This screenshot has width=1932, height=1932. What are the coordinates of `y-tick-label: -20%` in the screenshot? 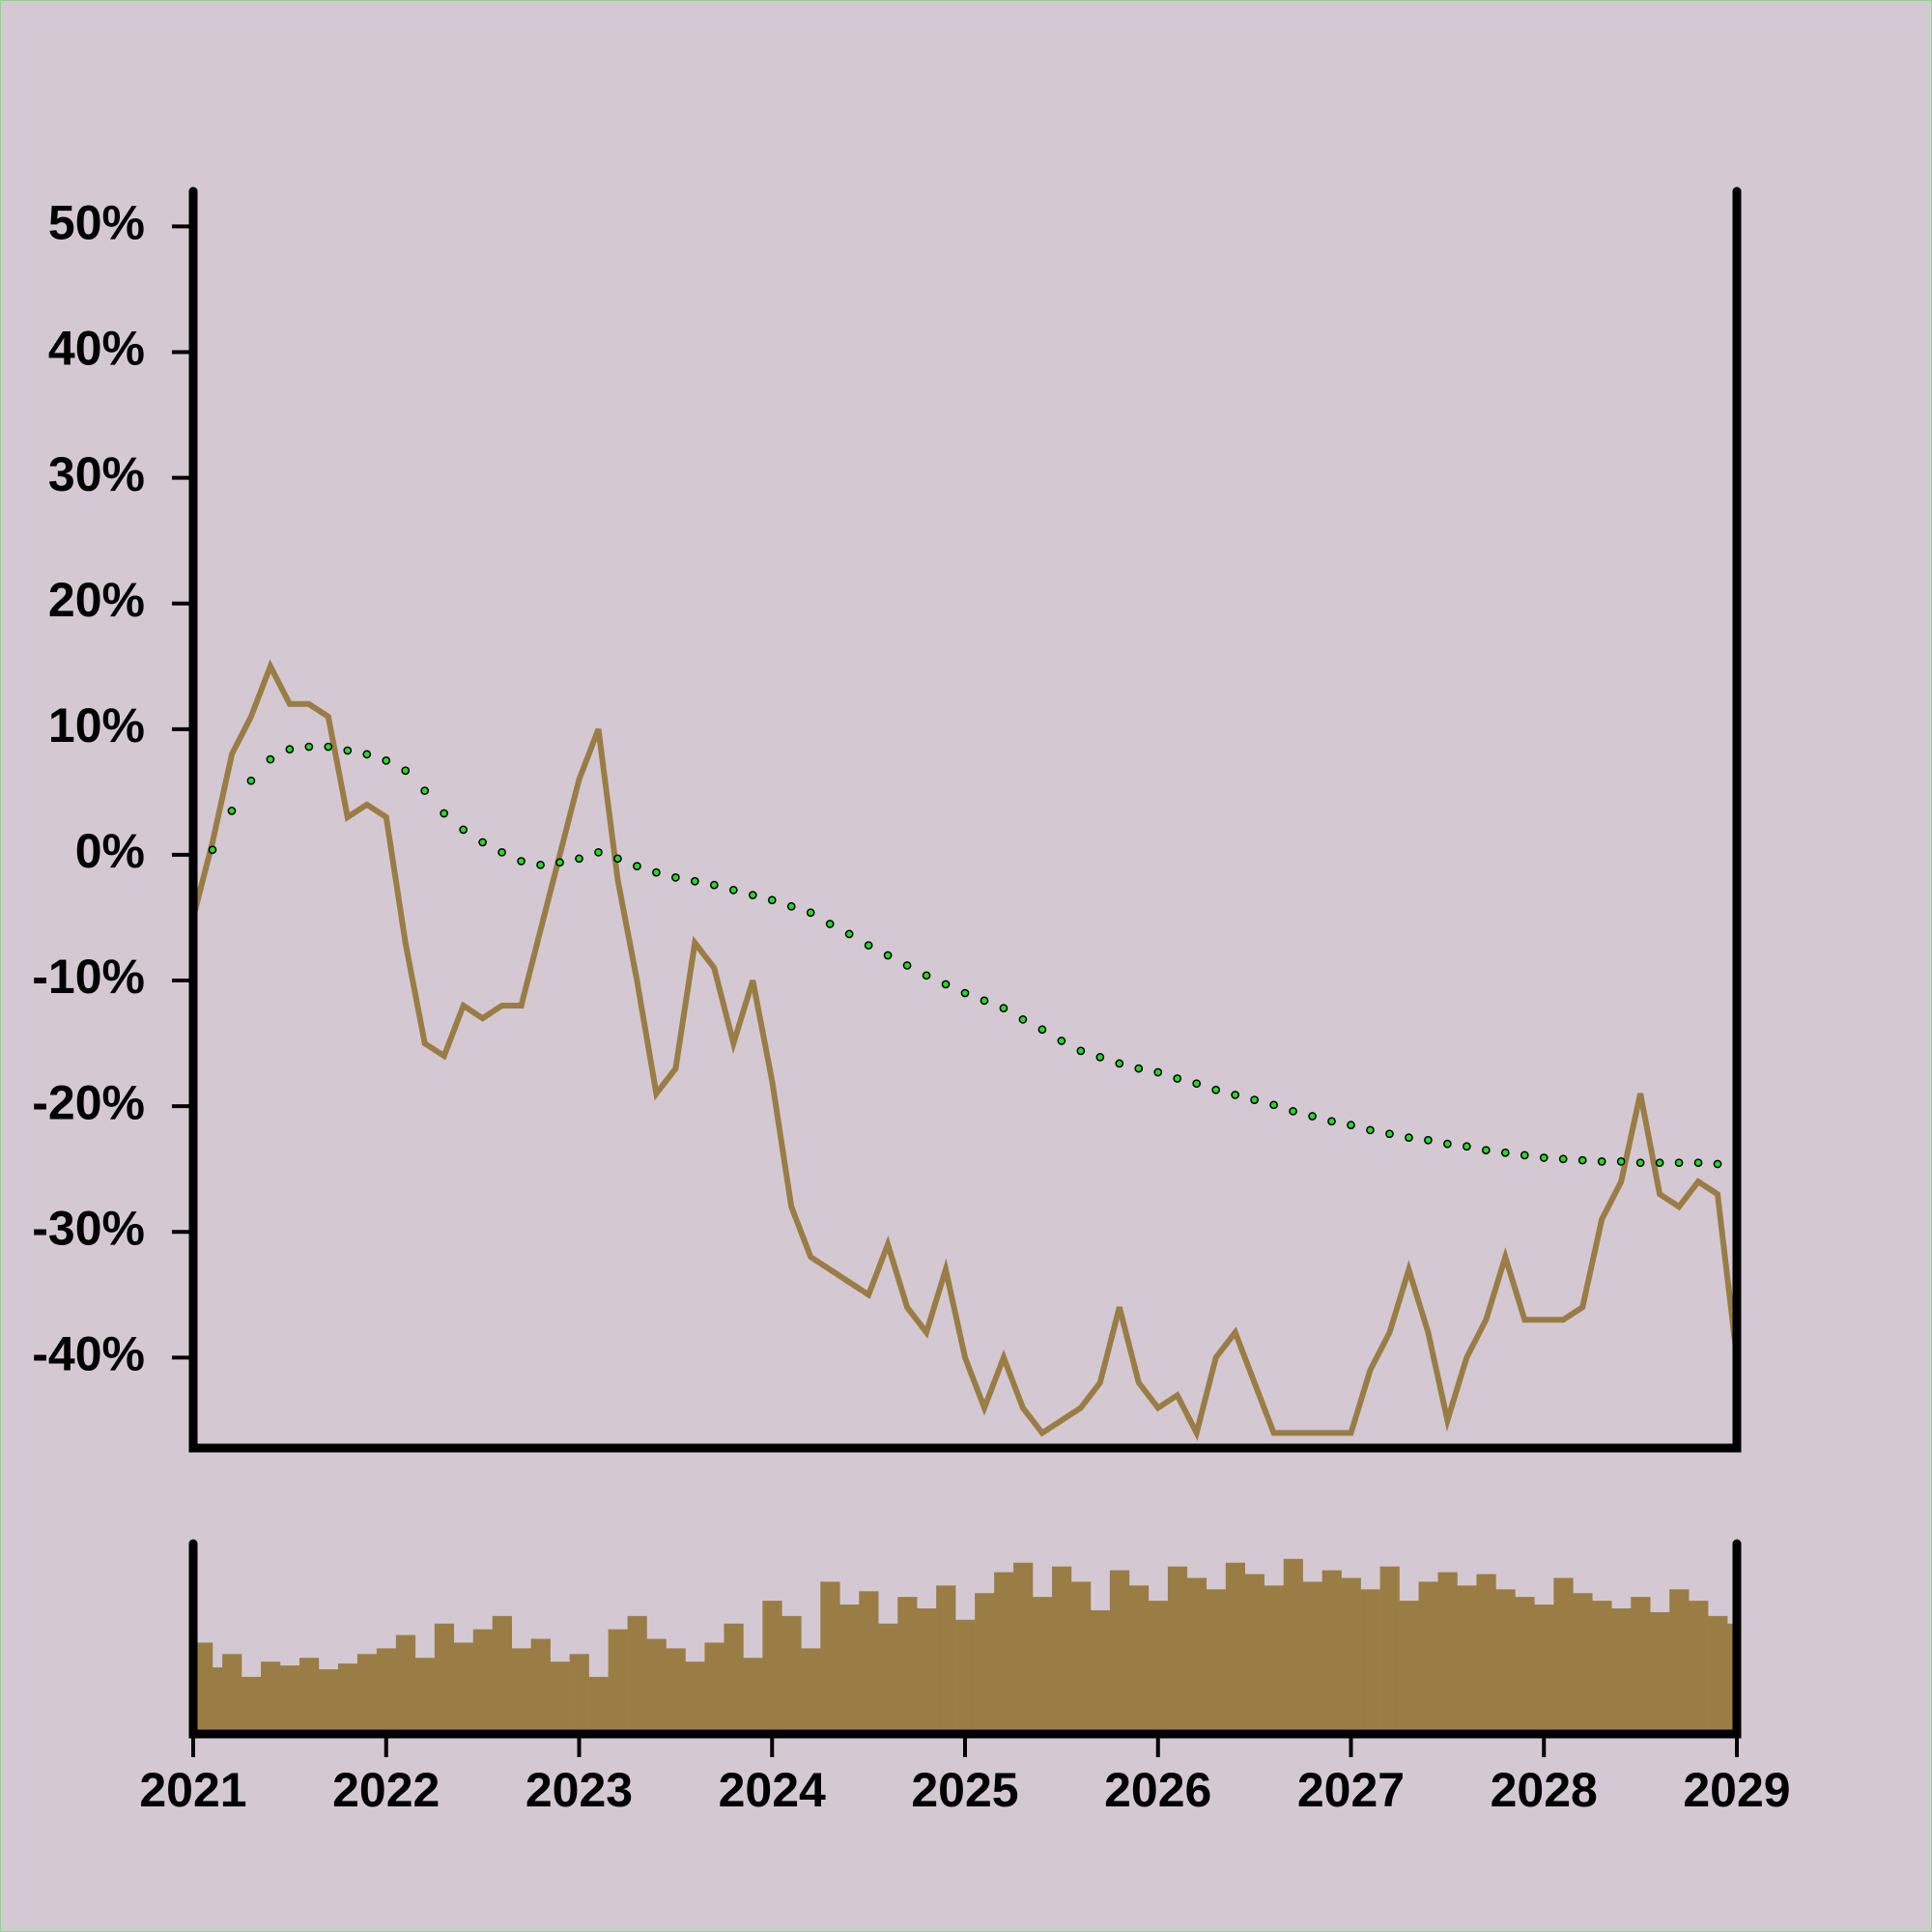 It's located at (88, 1102).